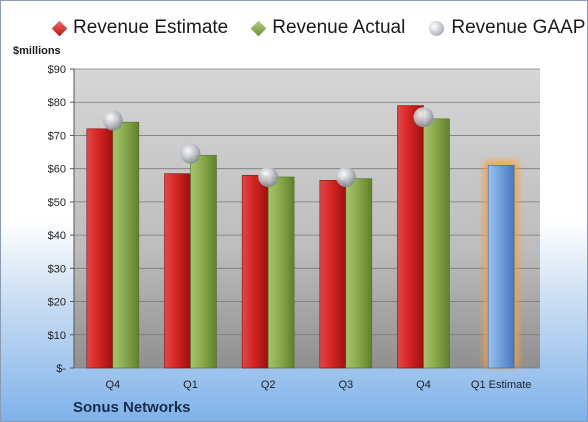 Image resolution: width=588 pixels, height=422 pixels. What do you see at coordinates (339, 27) in the screenshot?
I see `legend-label-actual: Revenue Actual` at bounding box center [339, 27].